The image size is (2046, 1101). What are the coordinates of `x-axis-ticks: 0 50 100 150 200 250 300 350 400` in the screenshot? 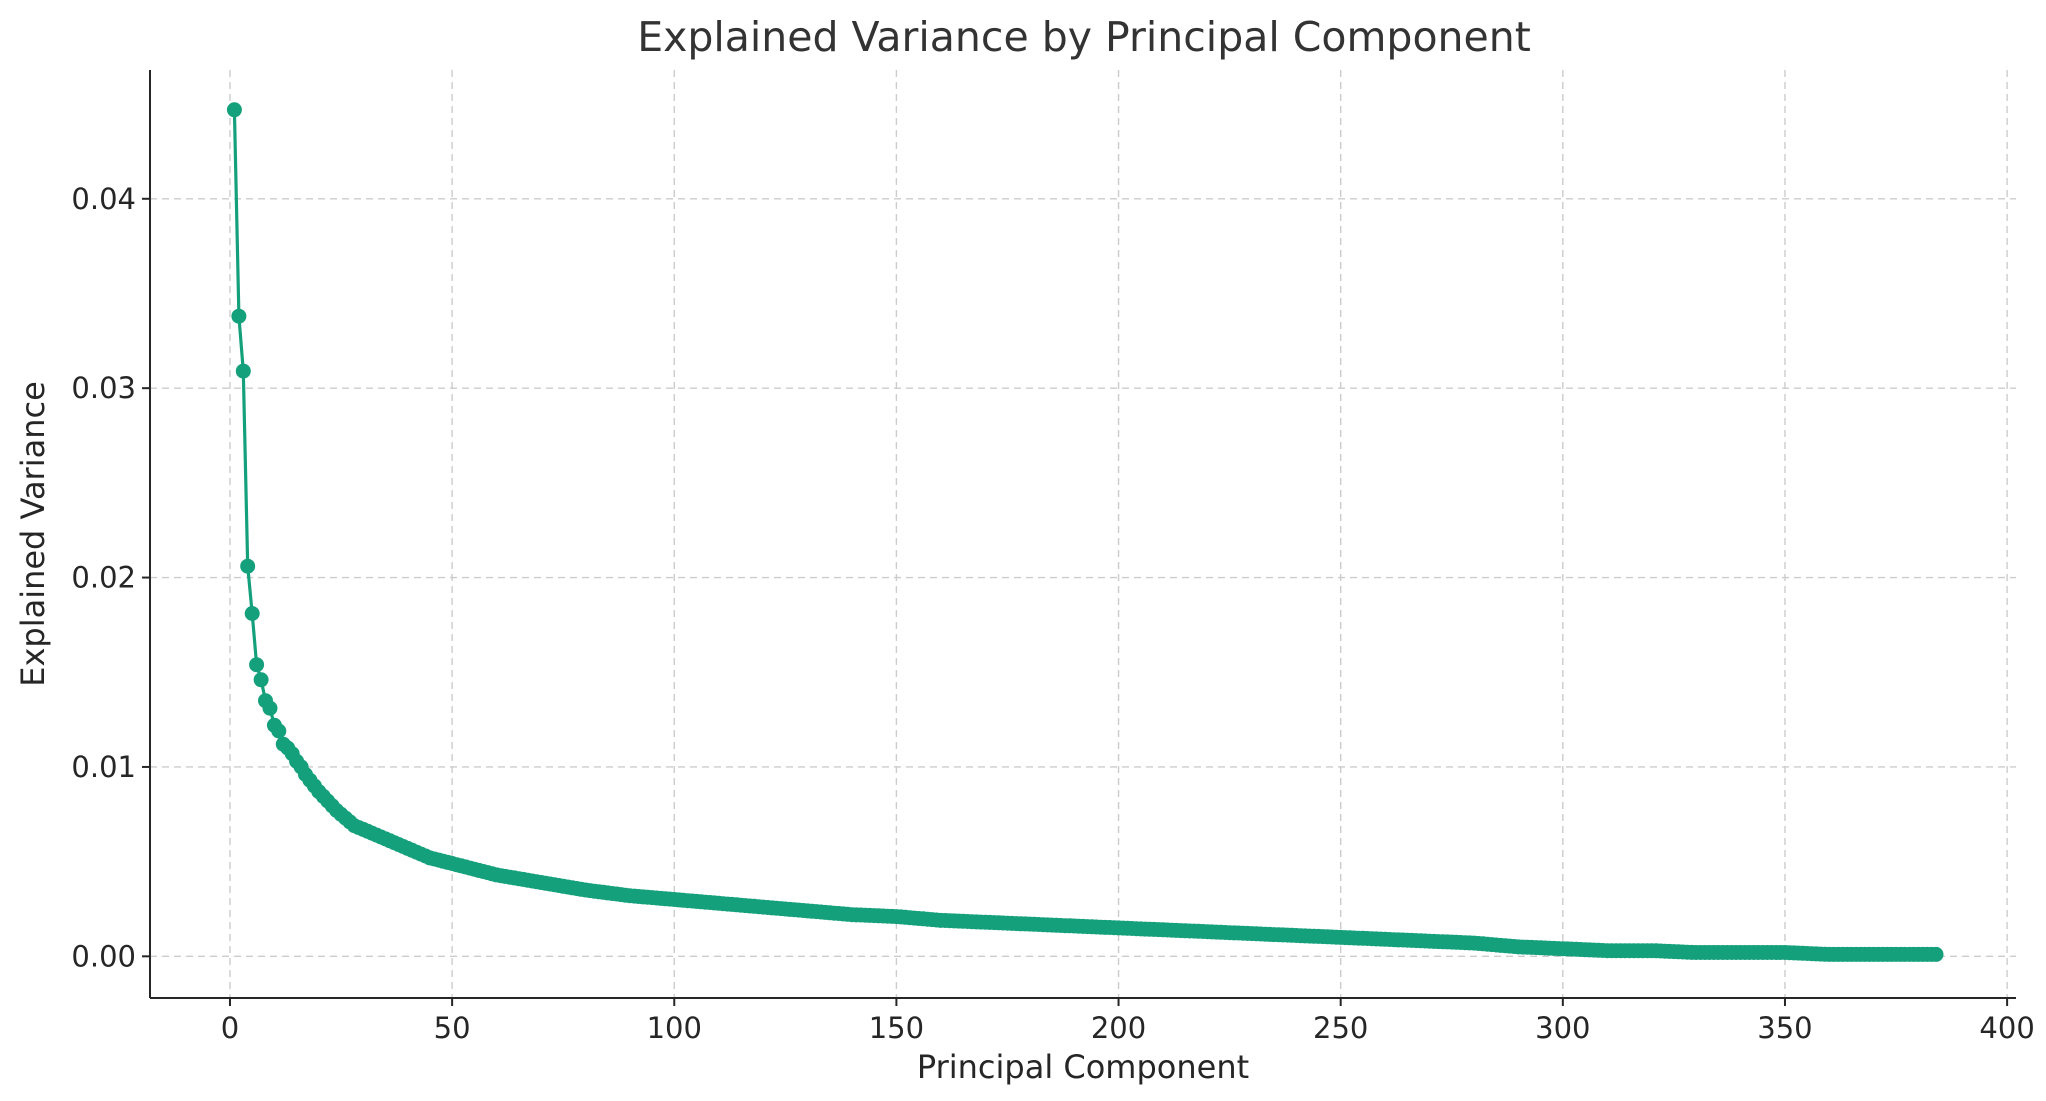 It's located at (1128, 1021).